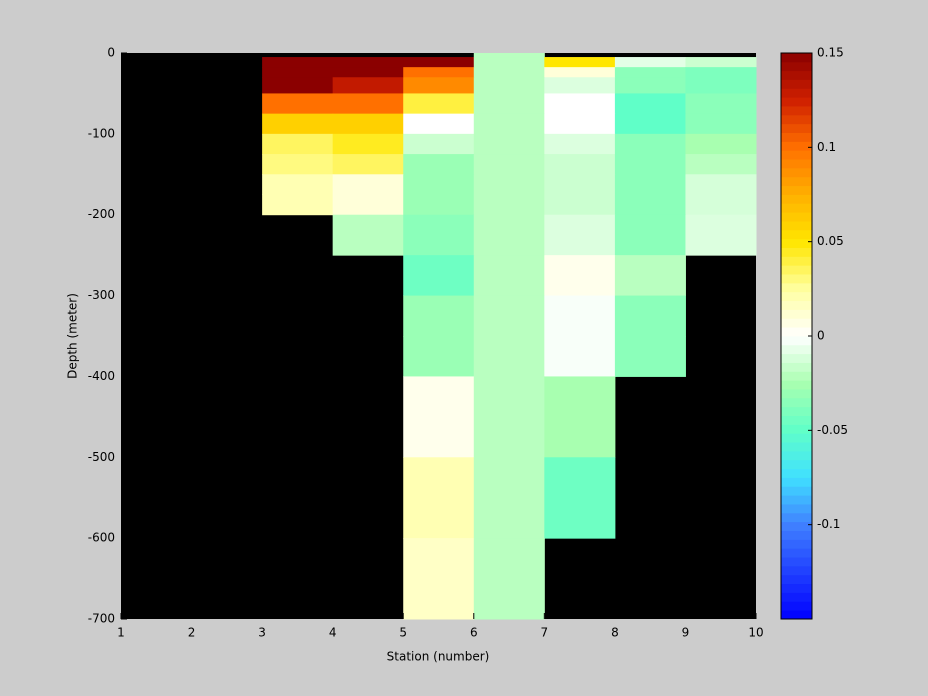 Image resolution: width=928 pixels, height=696 pixels. Describe the element at coordinates (192, 633) in the screenshot. I see `x-tick-label: 2` at that location.